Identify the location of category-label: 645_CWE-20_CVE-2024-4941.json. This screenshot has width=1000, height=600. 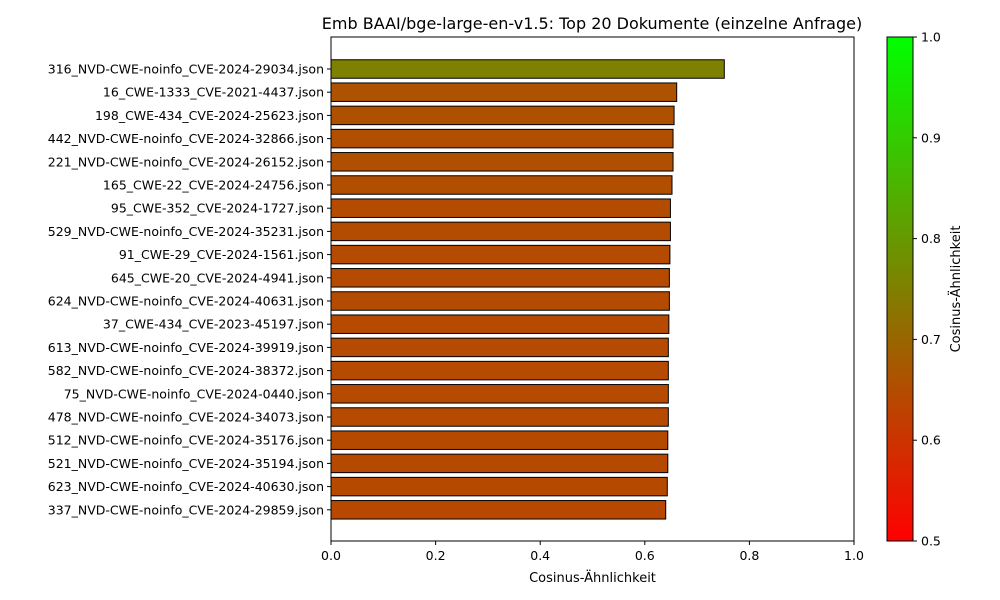
(217, 277).